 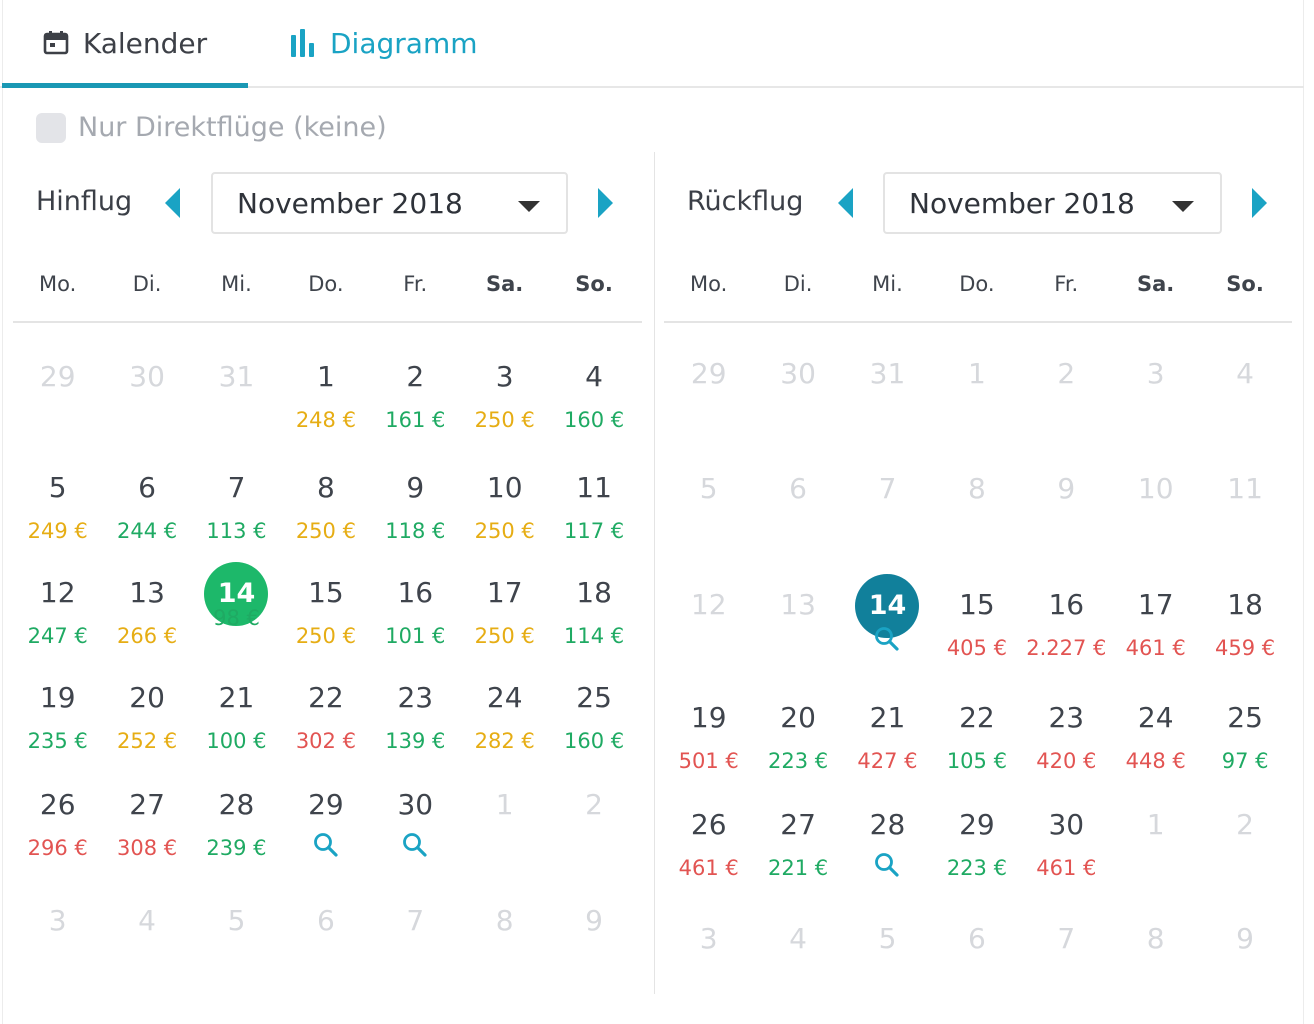 What do you see at coordinates (51, 127) in the screenshot?
I see `direct-flights-checkbox` at bounding box center [51, 127].